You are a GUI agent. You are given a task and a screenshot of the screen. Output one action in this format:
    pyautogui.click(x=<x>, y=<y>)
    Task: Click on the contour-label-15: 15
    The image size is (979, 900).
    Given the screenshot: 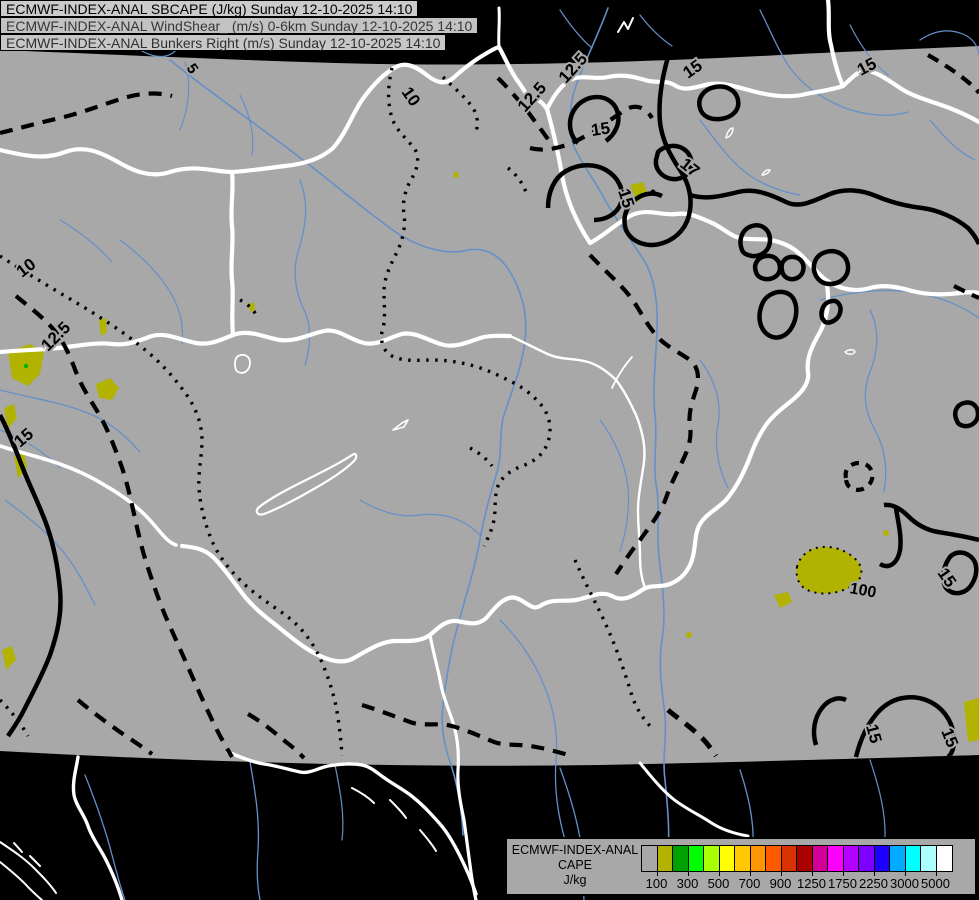 What is the action you would take?
    pyautogui.click(x=600, y=129)
    